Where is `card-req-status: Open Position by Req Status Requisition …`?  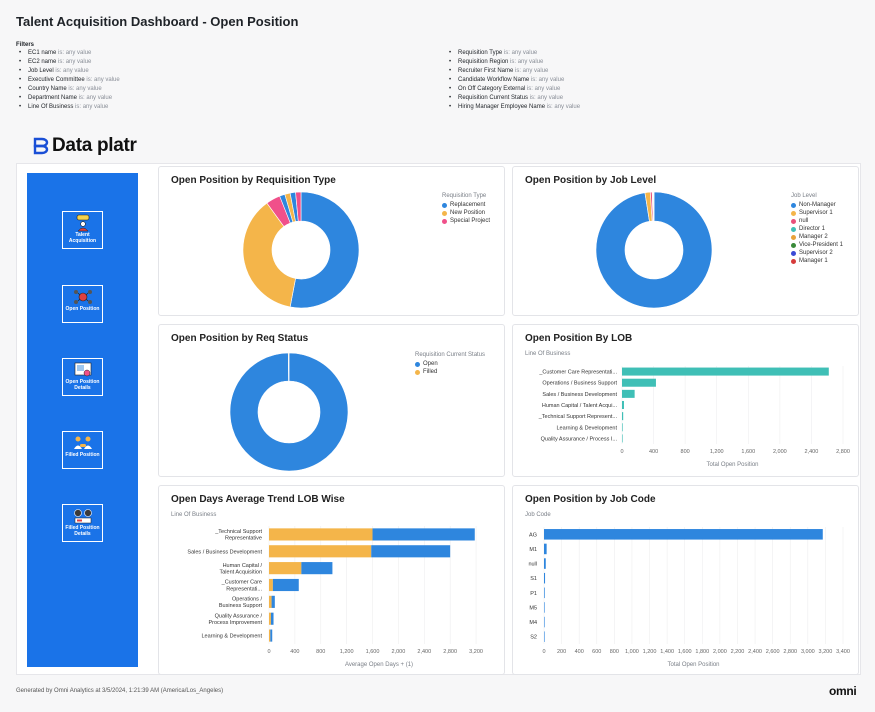 card-req-status: Open Position by Req Status Requisition … is located at coordinates (331, 400).